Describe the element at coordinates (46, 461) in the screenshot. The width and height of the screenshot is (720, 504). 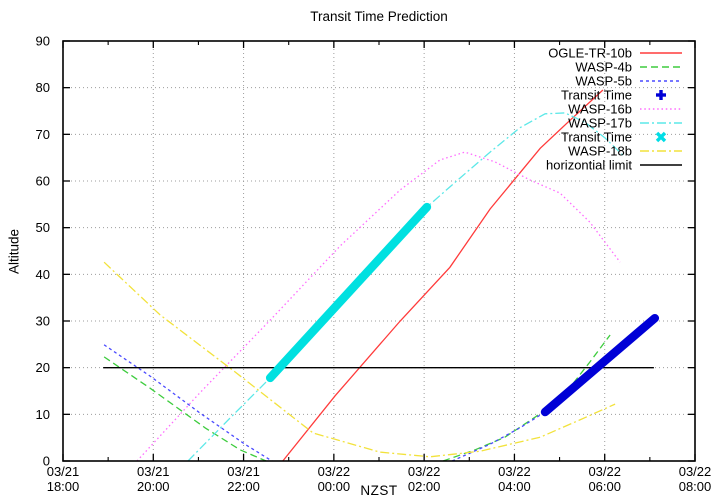
I see `y-tick-label: 0` at that location.